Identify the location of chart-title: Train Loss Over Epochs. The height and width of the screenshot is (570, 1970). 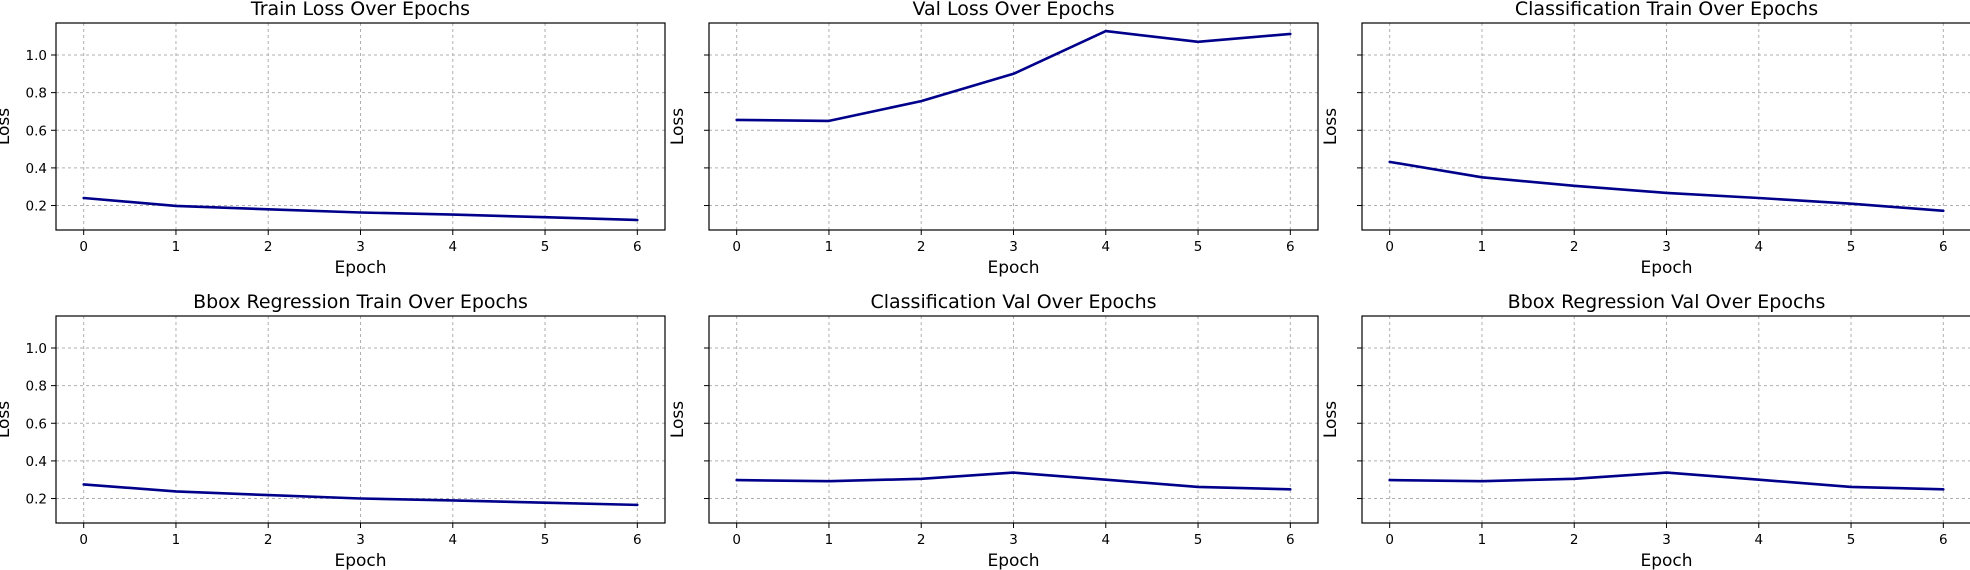
(360, 10).